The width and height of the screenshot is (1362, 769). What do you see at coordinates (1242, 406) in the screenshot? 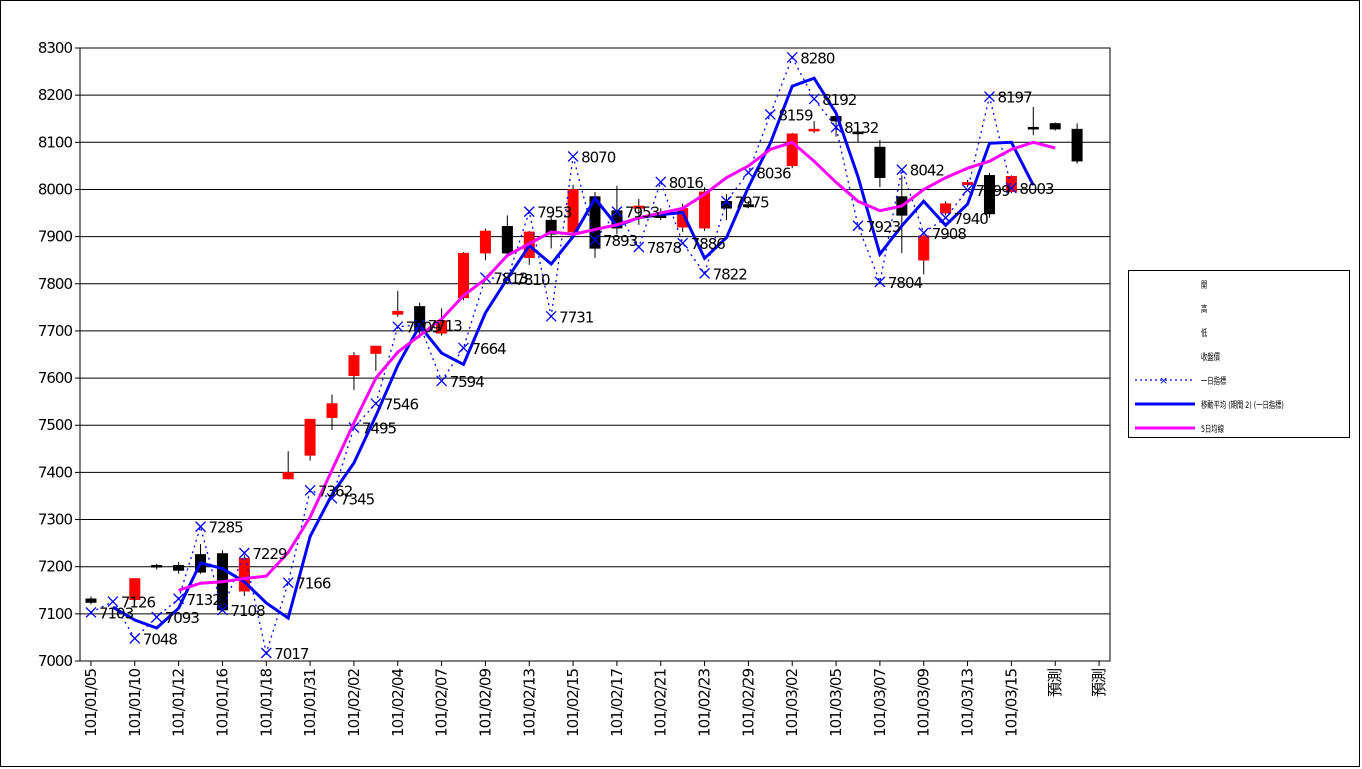
I see `legend-avg-label: 移動平均 (期間 2) (一日指標)` at bounding box center [1242, 406].